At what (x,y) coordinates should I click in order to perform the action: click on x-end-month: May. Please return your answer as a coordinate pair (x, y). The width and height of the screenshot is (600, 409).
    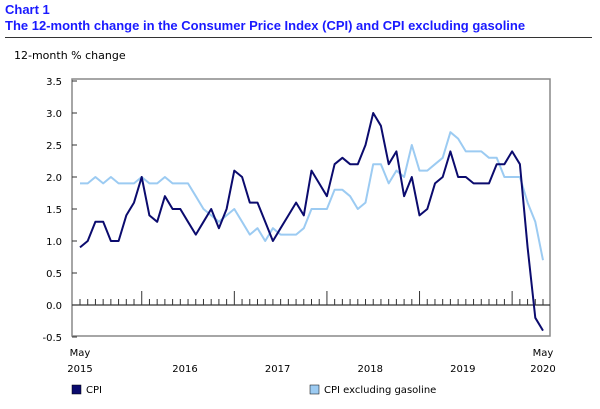
    Looking at the image, I should click on (543, 353).